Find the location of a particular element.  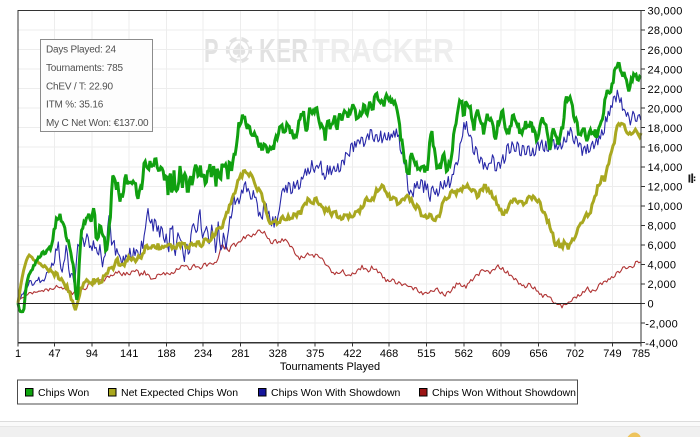

svg-text: KER is located at coordinates (283, 50).